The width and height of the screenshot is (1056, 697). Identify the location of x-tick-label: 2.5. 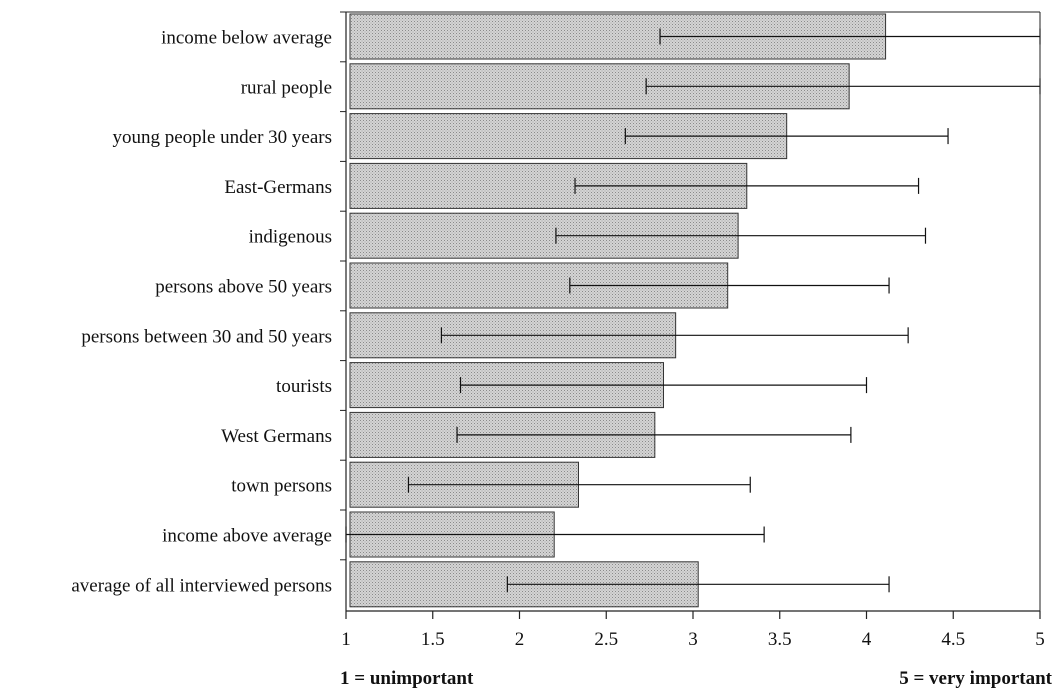
(606, 639).